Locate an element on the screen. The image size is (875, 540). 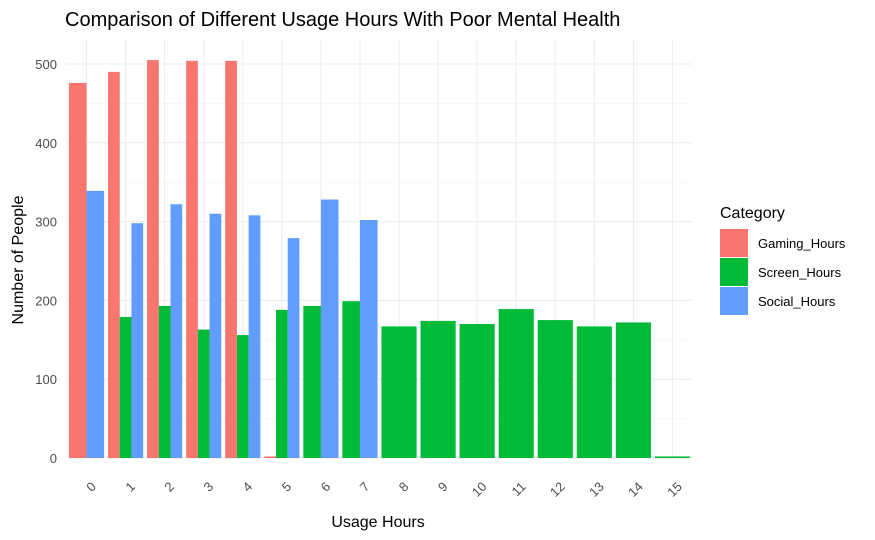
x-tick-label: 3 is located at coordinates (208, 487).